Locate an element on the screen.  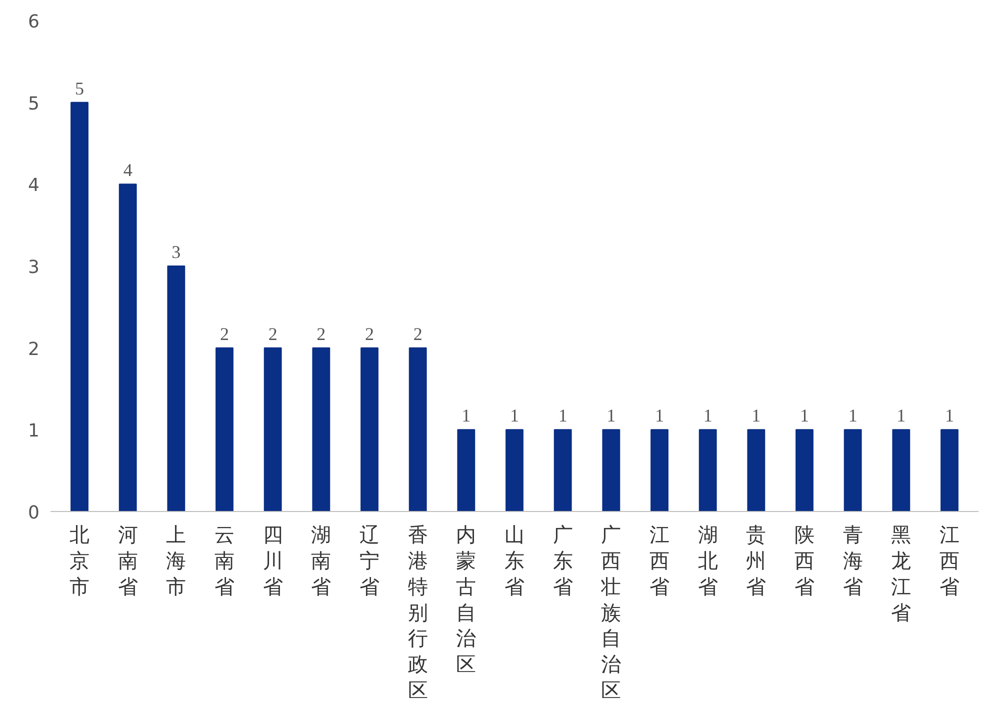
y-tick-label: 3 is located at coordinates (34, 267).